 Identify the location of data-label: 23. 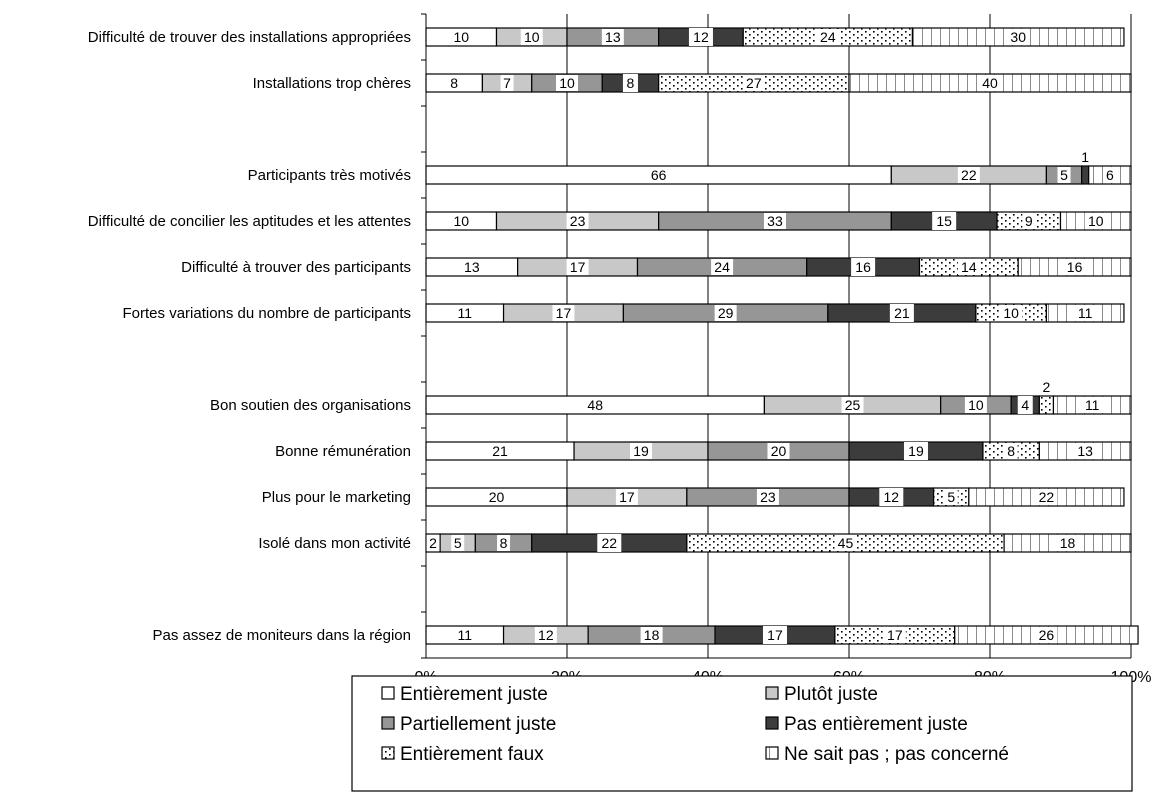
(578, 221).